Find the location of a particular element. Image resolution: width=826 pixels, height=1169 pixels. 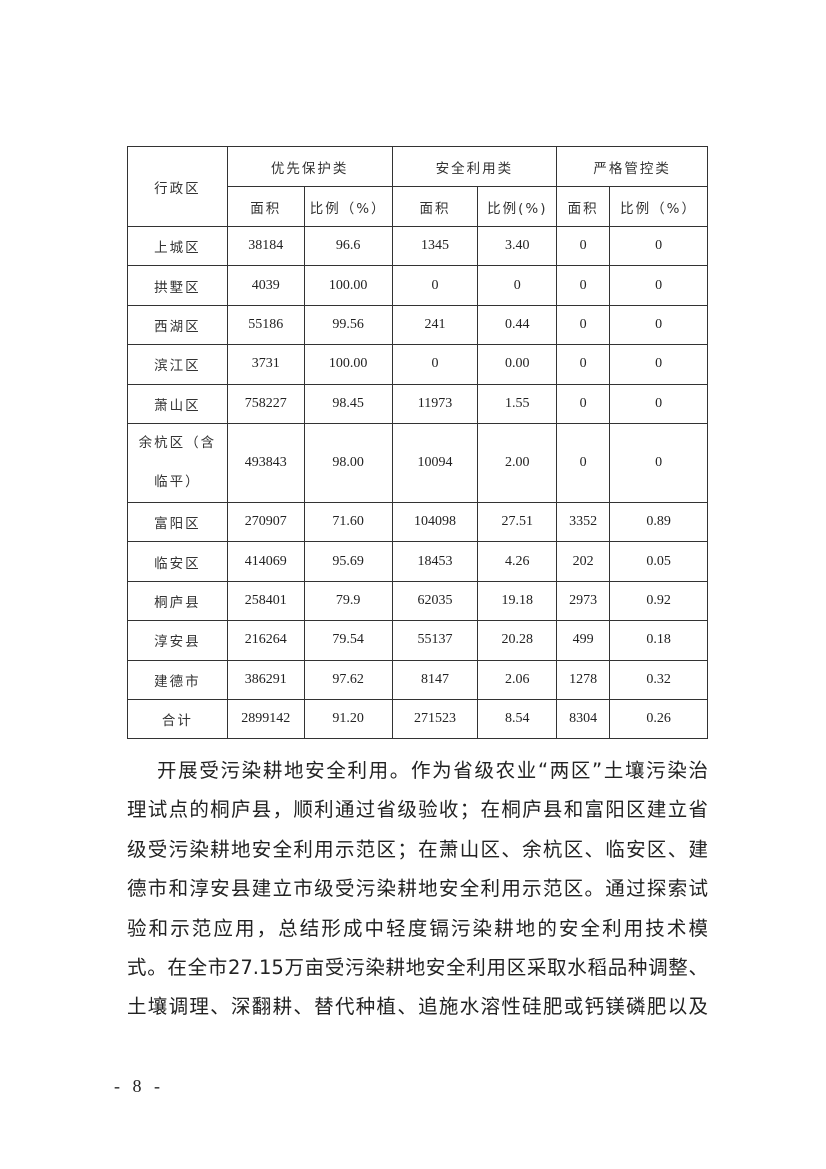

table-cell: 11973 is located at coordinates (435, 403).